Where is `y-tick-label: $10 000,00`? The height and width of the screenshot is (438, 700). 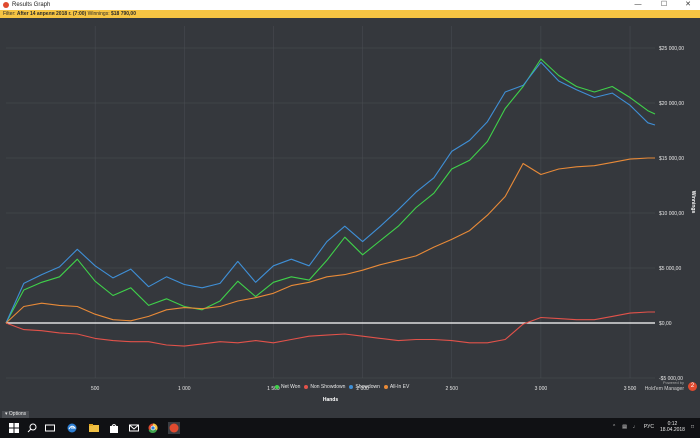
y-tick-label: $10 000,00 is located at coordinates (671, 214).